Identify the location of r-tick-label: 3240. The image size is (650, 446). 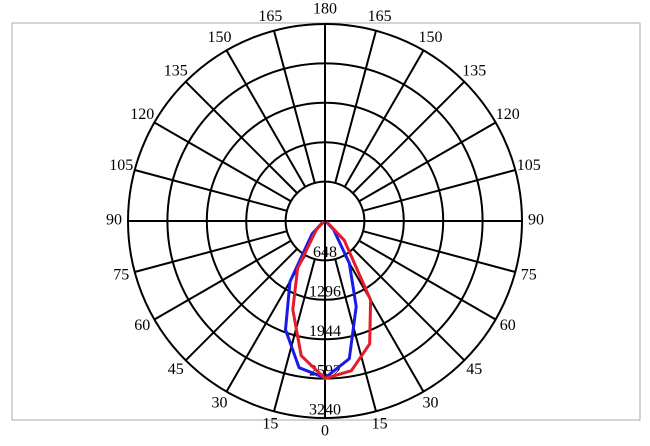
(325, 410).